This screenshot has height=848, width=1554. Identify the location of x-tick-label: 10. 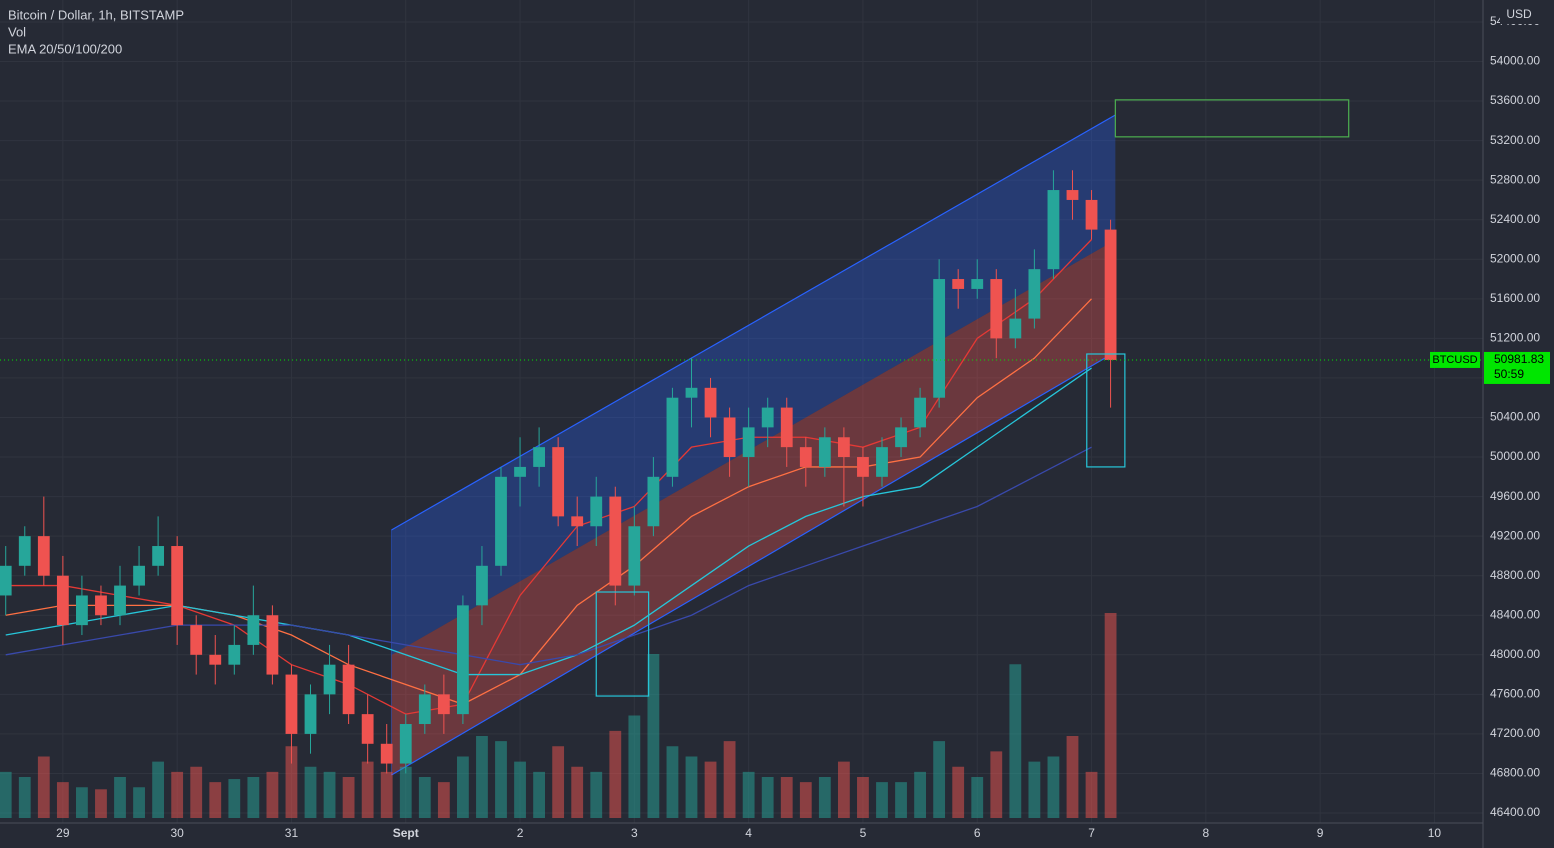
(1435, 833).